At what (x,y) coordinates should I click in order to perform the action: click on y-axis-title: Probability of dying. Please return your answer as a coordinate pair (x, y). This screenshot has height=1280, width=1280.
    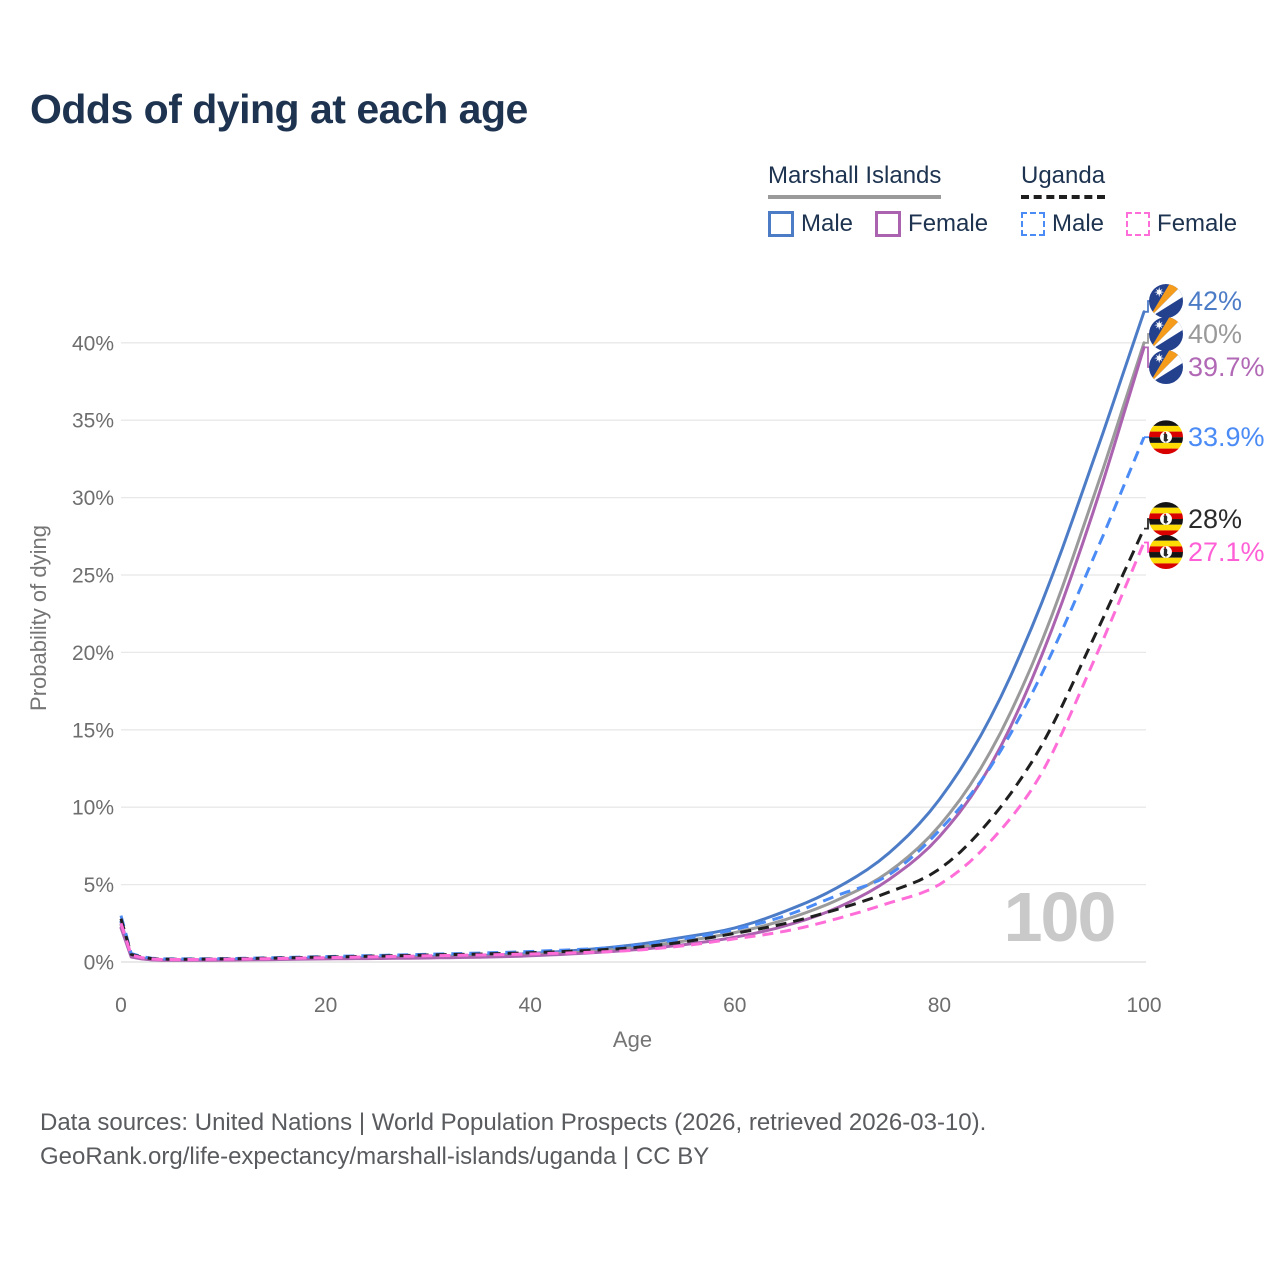
    Looking at the image, I should click on (38, 618).